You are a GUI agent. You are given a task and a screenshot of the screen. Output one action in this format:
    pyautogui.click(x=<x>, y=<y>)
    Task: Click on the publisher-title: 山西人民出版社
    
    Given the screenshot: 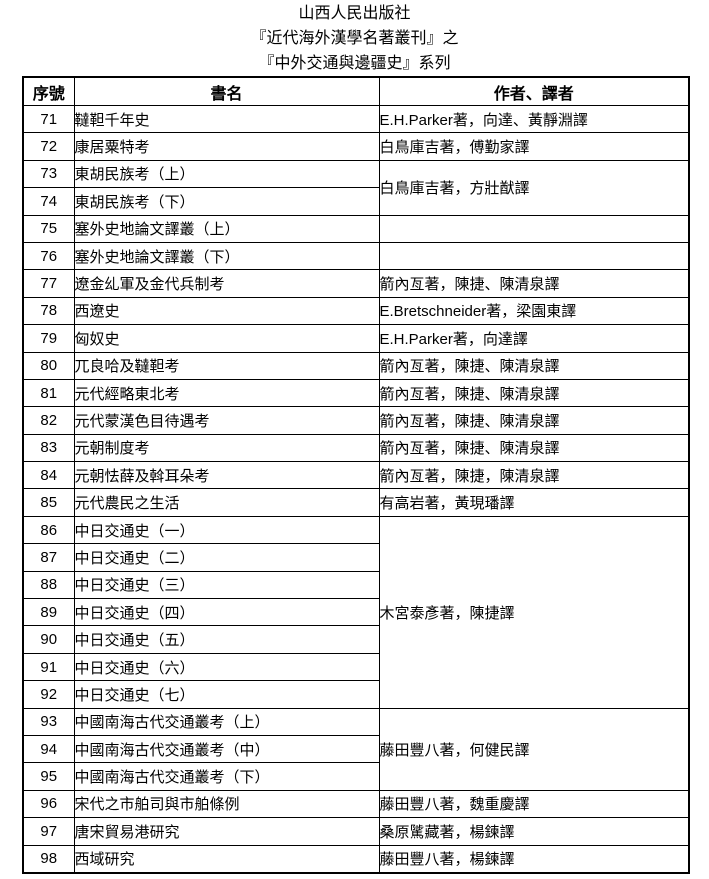 What is the action you would take?
    pyautogui.click(x=354, y=13)
    